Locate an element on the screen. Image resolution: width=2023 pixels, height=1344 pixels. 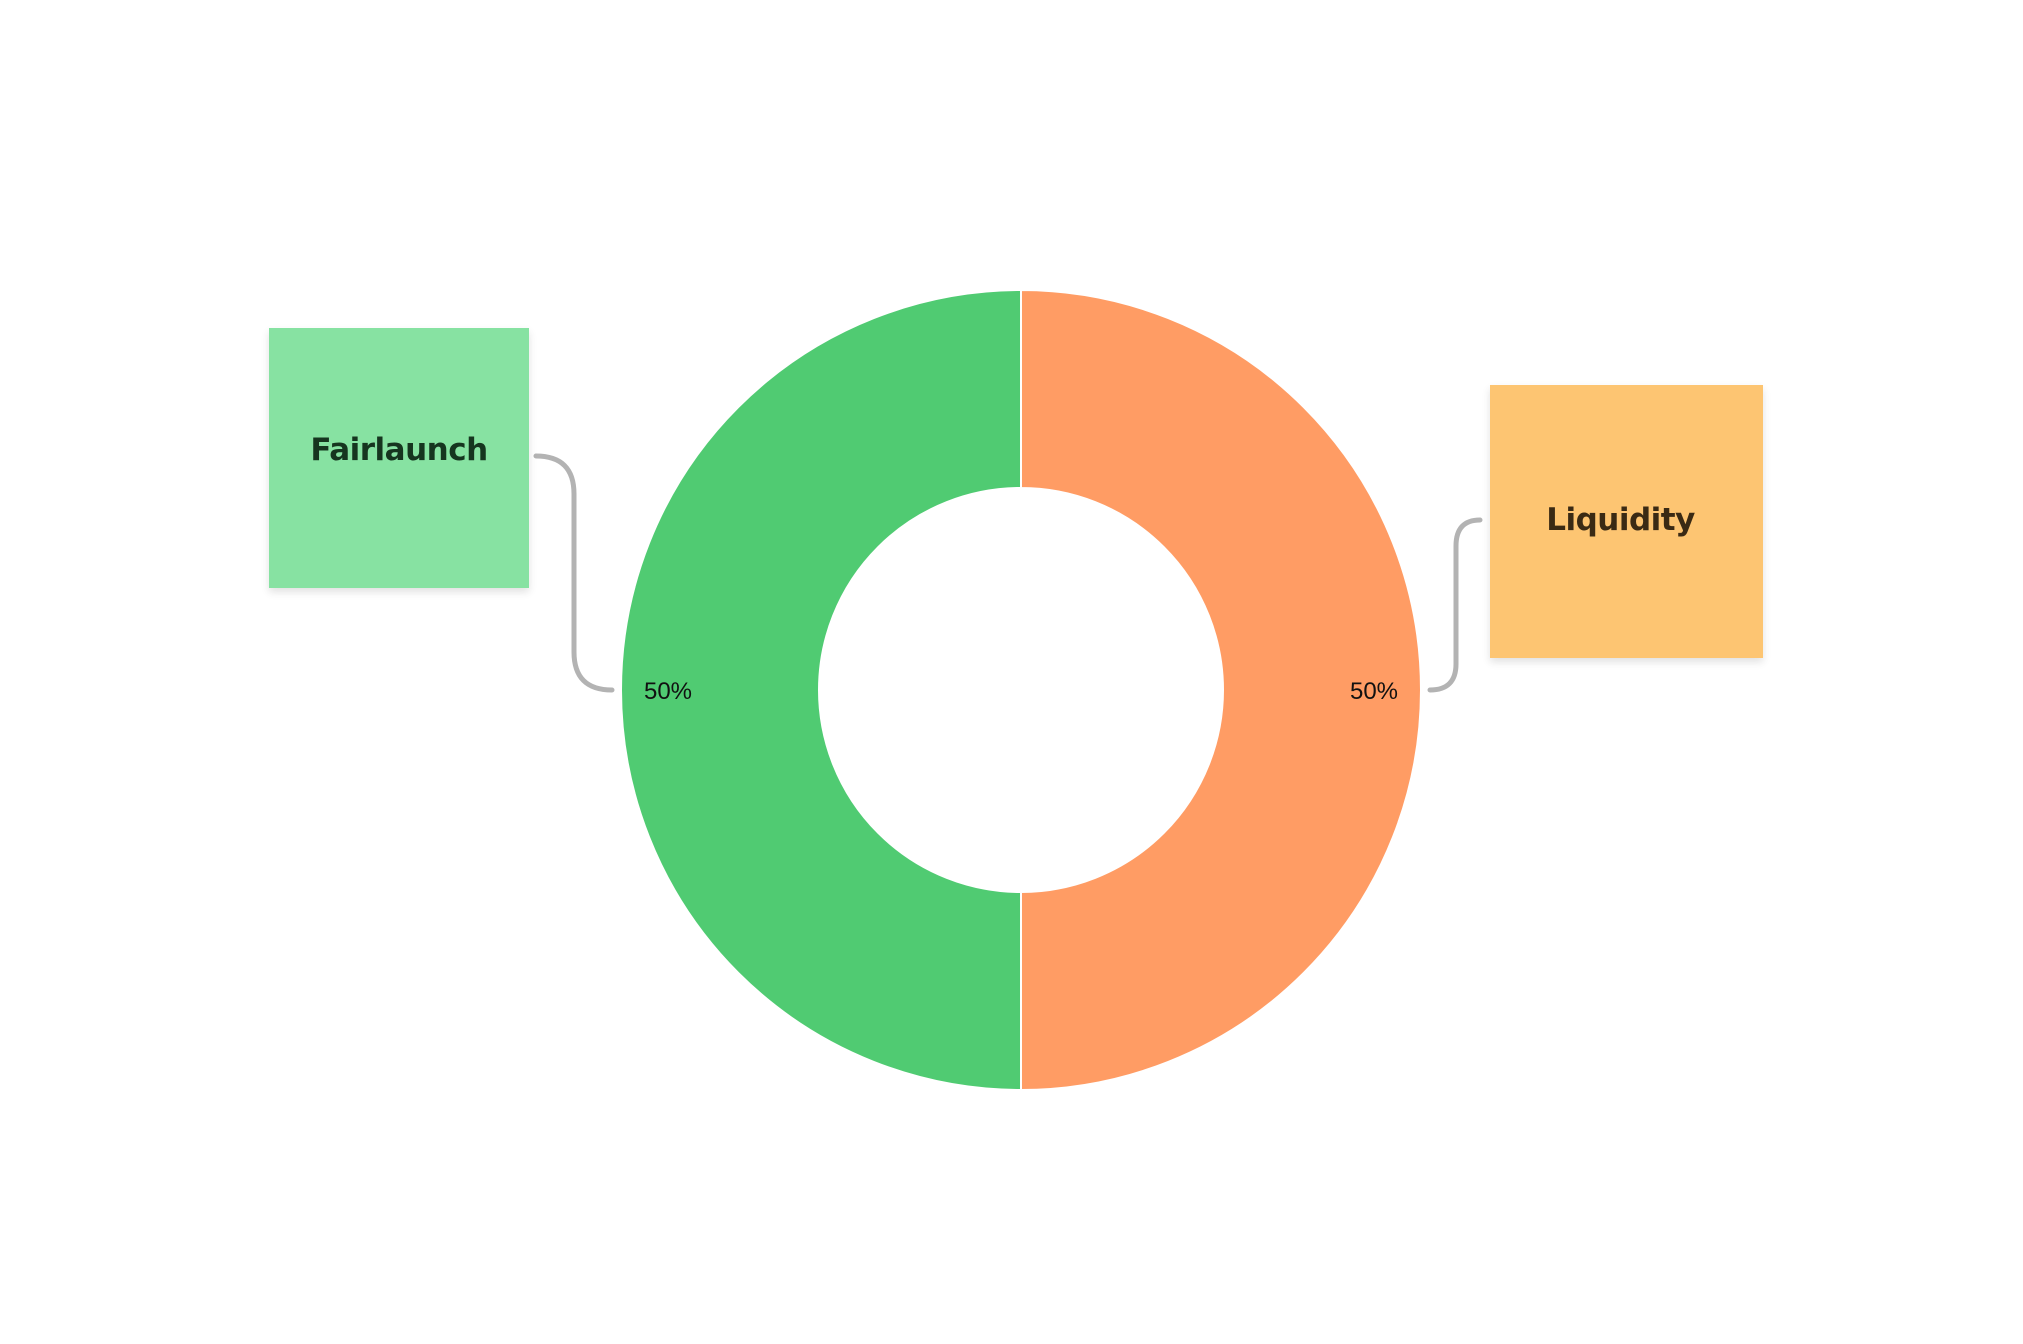
callout-label-liquidity: Liquidity is located at coordinates (1620, 519).